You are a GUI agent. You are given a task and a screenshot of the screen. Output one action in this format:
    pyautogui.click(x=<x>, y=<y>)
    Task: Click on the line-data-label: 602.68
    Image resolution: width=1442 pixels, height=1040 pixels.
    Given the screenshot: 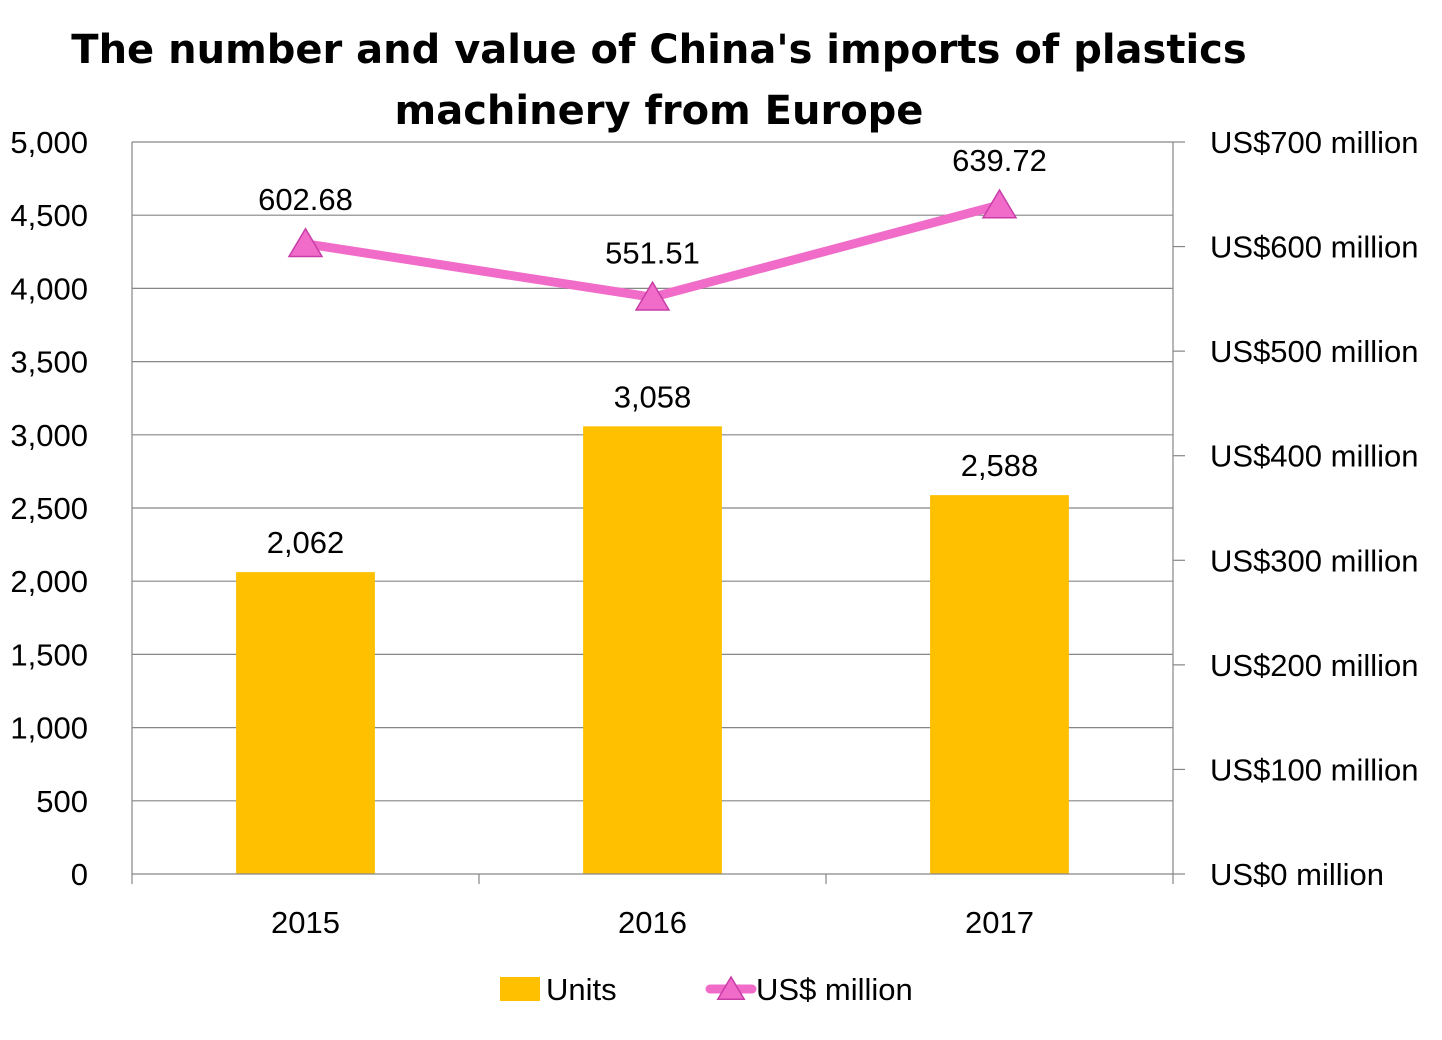 What is the action you would take?
    pyautogui.click(x=305, y=199)
    